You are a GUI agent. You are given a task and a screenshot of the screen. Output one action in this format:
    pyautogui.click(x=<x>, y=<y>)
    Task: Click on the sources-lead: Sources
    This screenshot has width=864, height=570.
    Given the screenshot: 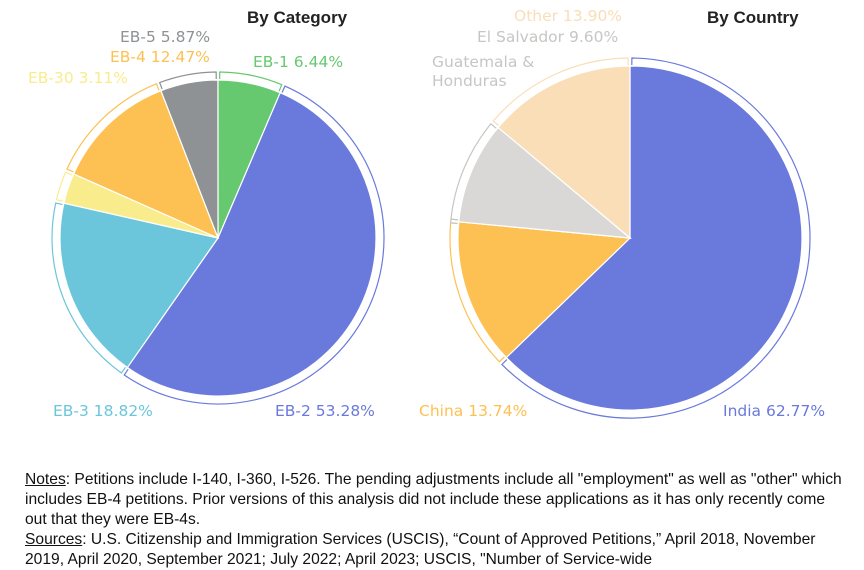 What is the action you would take?
    pyautogui.click(x=54, y=539)
    